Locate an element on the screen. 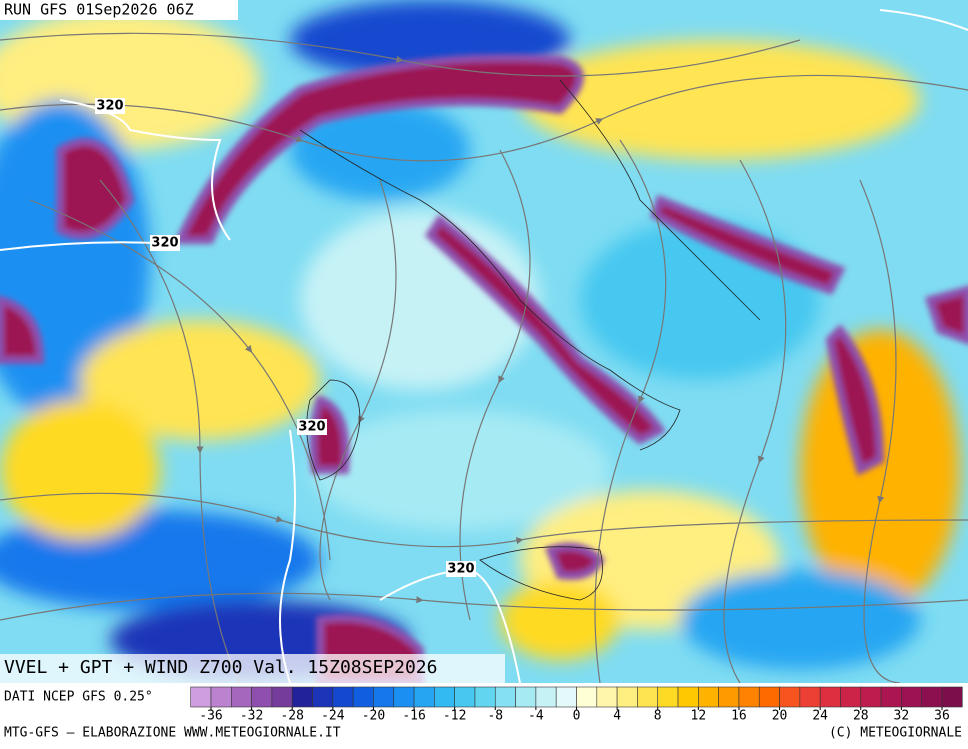  colorbar-tick-label: 0 is located at coordinates (577, 716).